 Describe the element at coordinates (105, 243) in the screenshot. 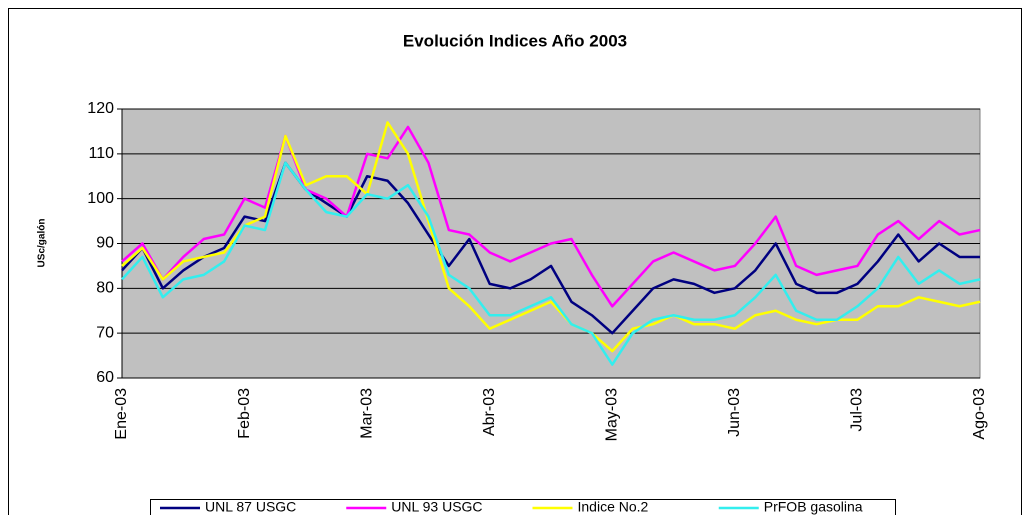

I see `y-tick-label: 90` at that location.